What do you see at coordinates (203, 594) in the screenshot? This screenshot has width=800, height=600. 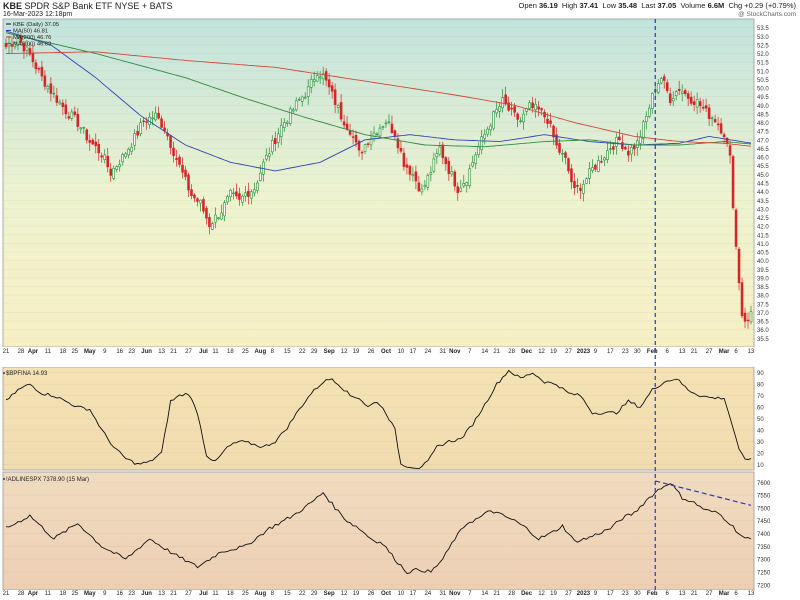 I see `x-tick-label-bottom: Jul` at bounding box center [203, 594].